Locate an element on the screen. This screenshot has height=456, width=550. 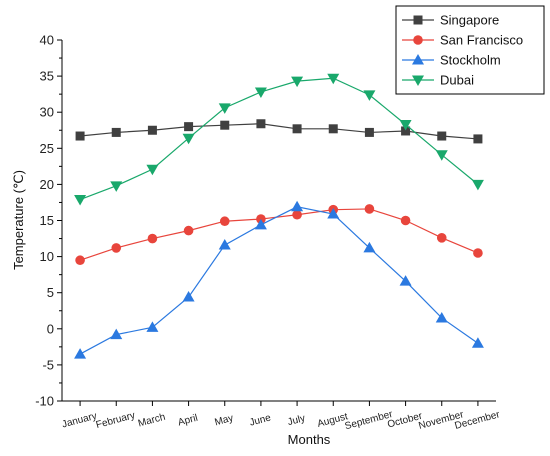
x-tick-label: March is located at coordinates (152, 421).